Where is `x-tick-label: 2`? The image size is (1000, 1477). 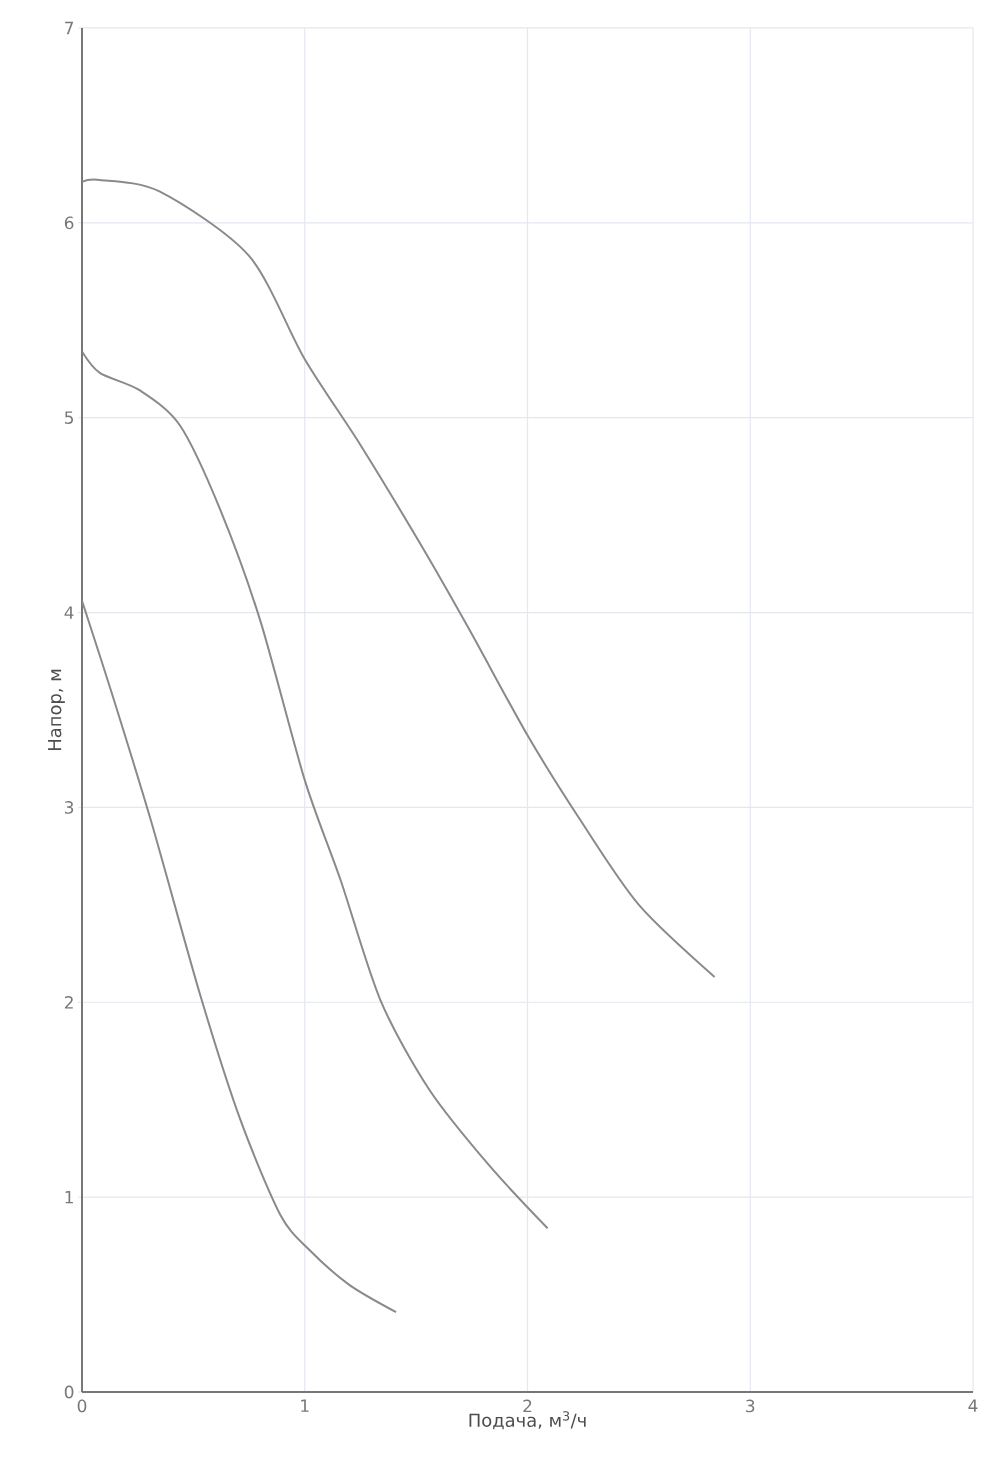 x-tick-label: 2 is located at coordinates (527, 1406).